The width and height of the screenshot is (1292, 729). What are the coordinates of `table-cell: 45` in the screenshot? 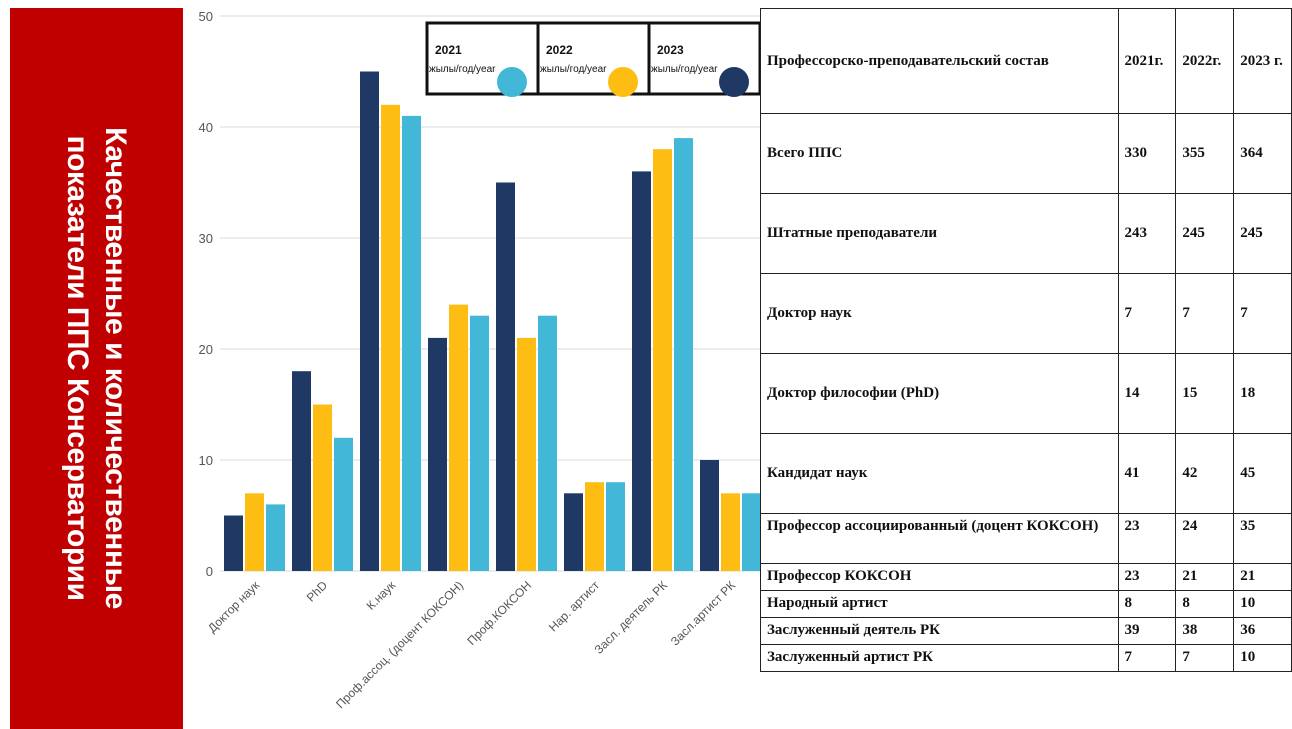 It's located at (1262, 473).